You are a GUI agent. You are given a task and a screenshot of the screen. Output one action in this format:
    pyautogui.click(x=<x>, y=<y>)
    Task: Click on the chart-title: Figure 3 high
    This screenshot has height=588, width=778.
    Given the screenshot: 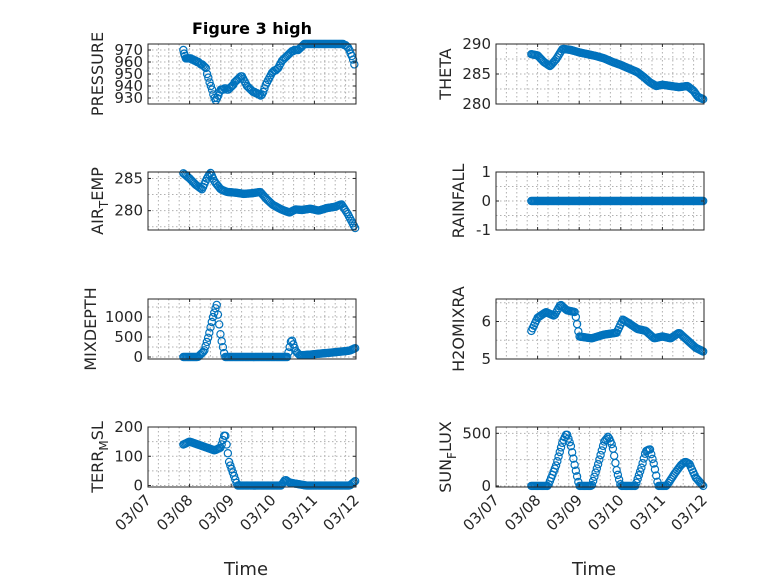 What is the action you would take?
    pyautogui.click(x=252, y=28)
    